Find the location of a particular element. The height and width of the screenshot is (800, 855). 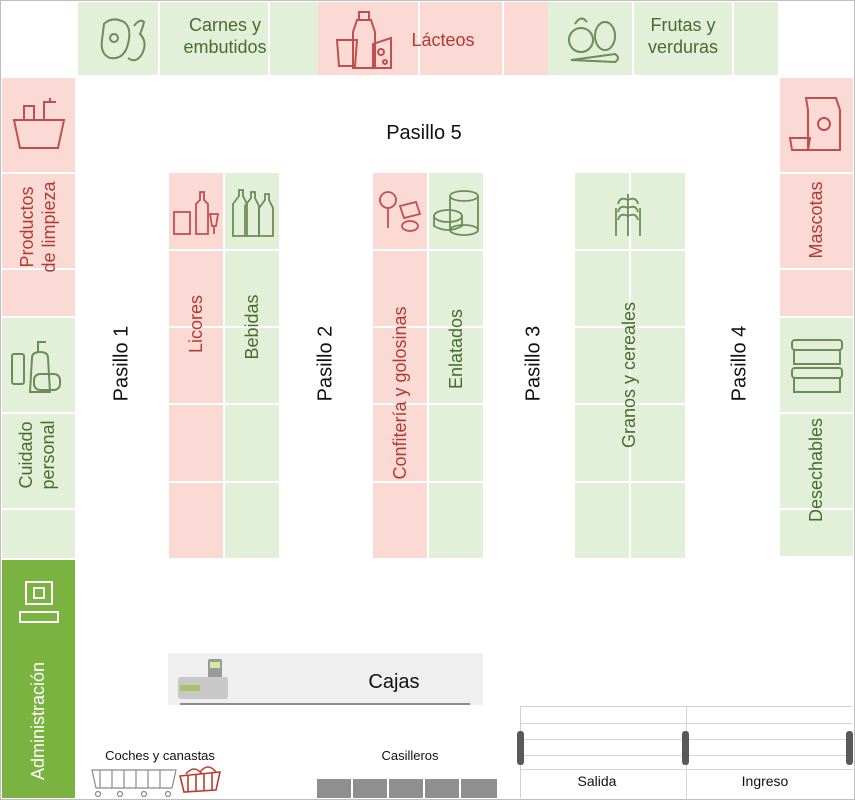

checkout-counter-line is located at coordinates (325, 704).